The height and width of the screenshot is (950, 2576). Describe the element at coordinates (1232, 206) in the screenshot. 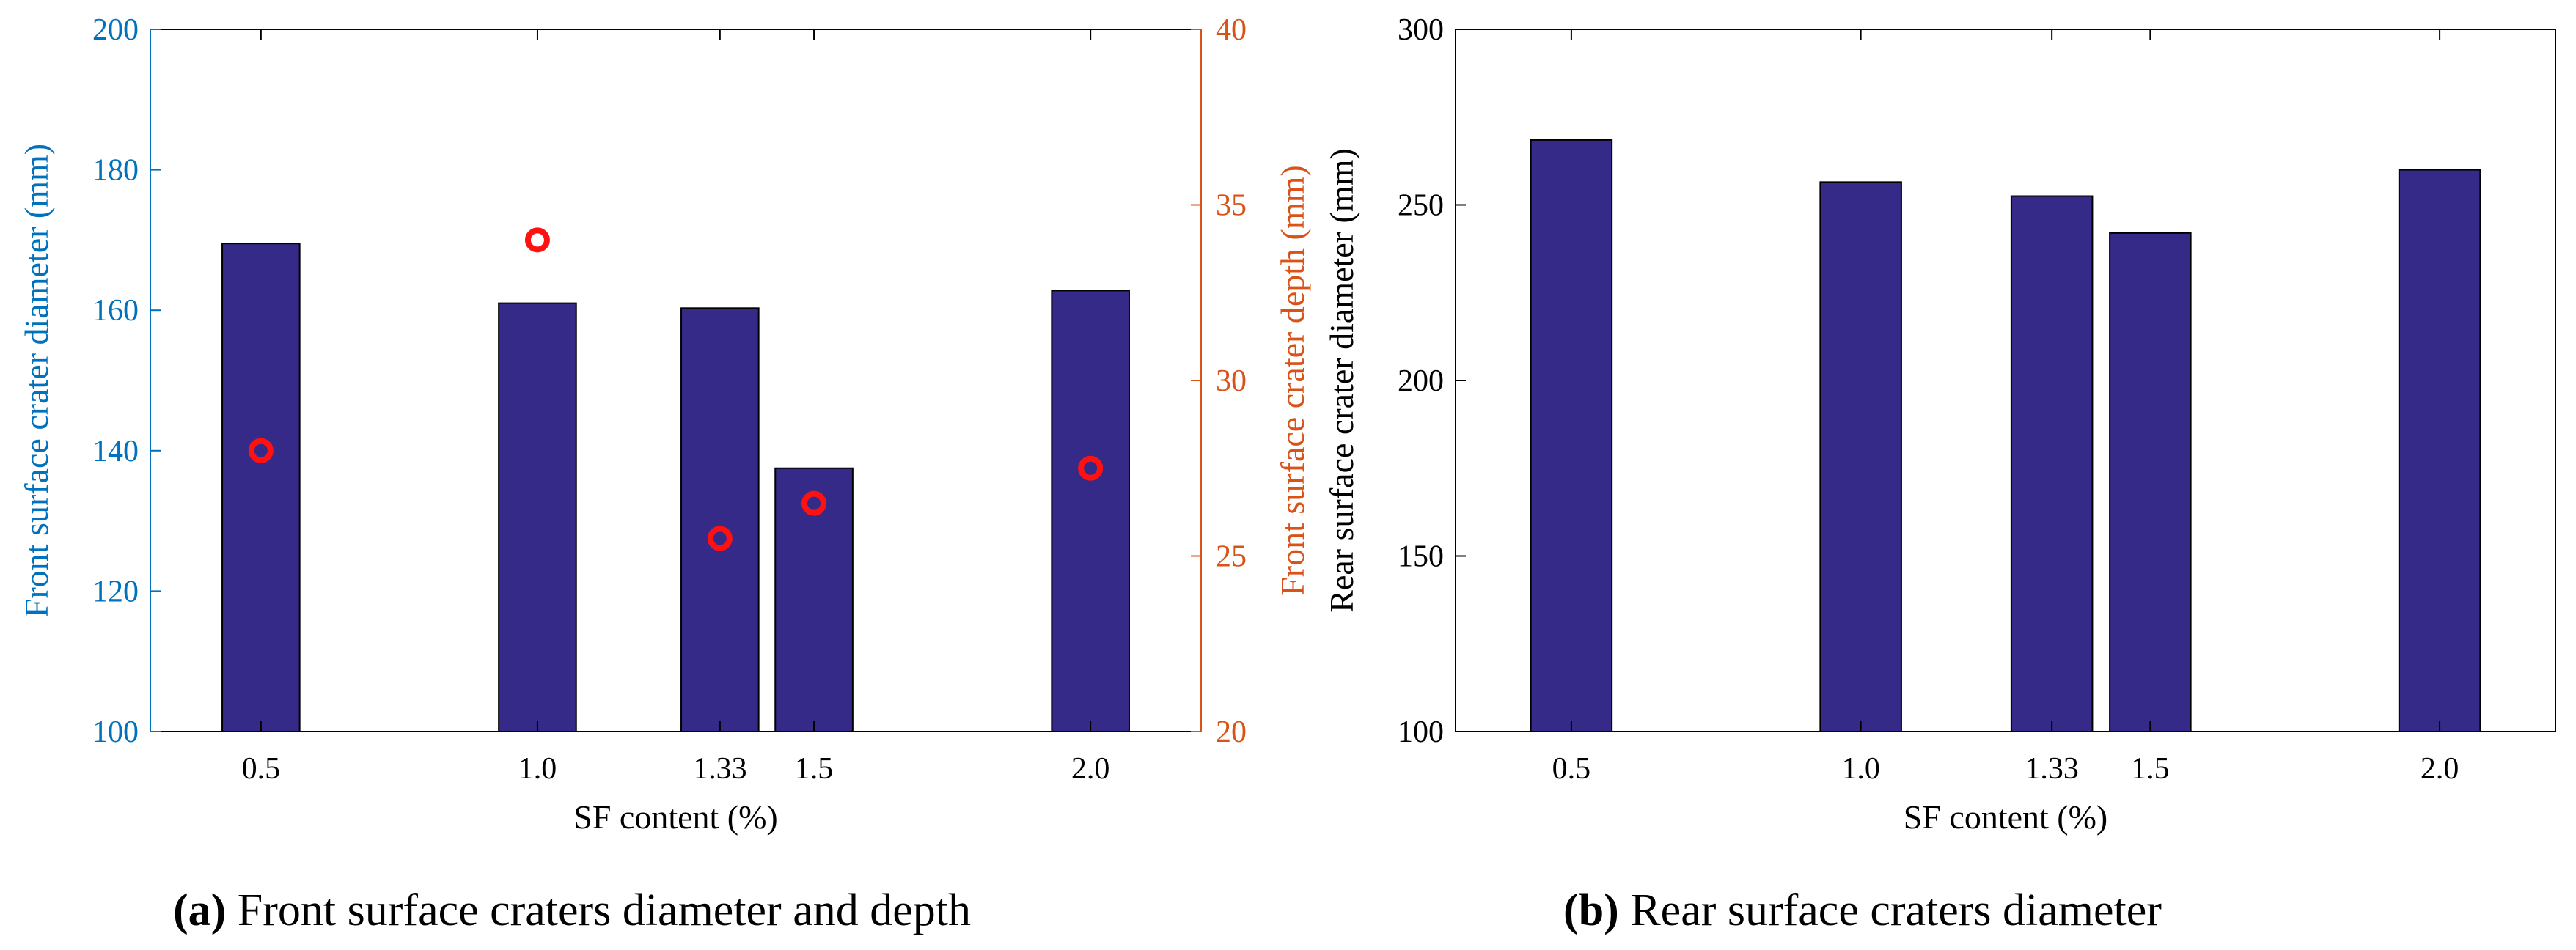

I see `y-right-tick-label-3: 35` at that location.